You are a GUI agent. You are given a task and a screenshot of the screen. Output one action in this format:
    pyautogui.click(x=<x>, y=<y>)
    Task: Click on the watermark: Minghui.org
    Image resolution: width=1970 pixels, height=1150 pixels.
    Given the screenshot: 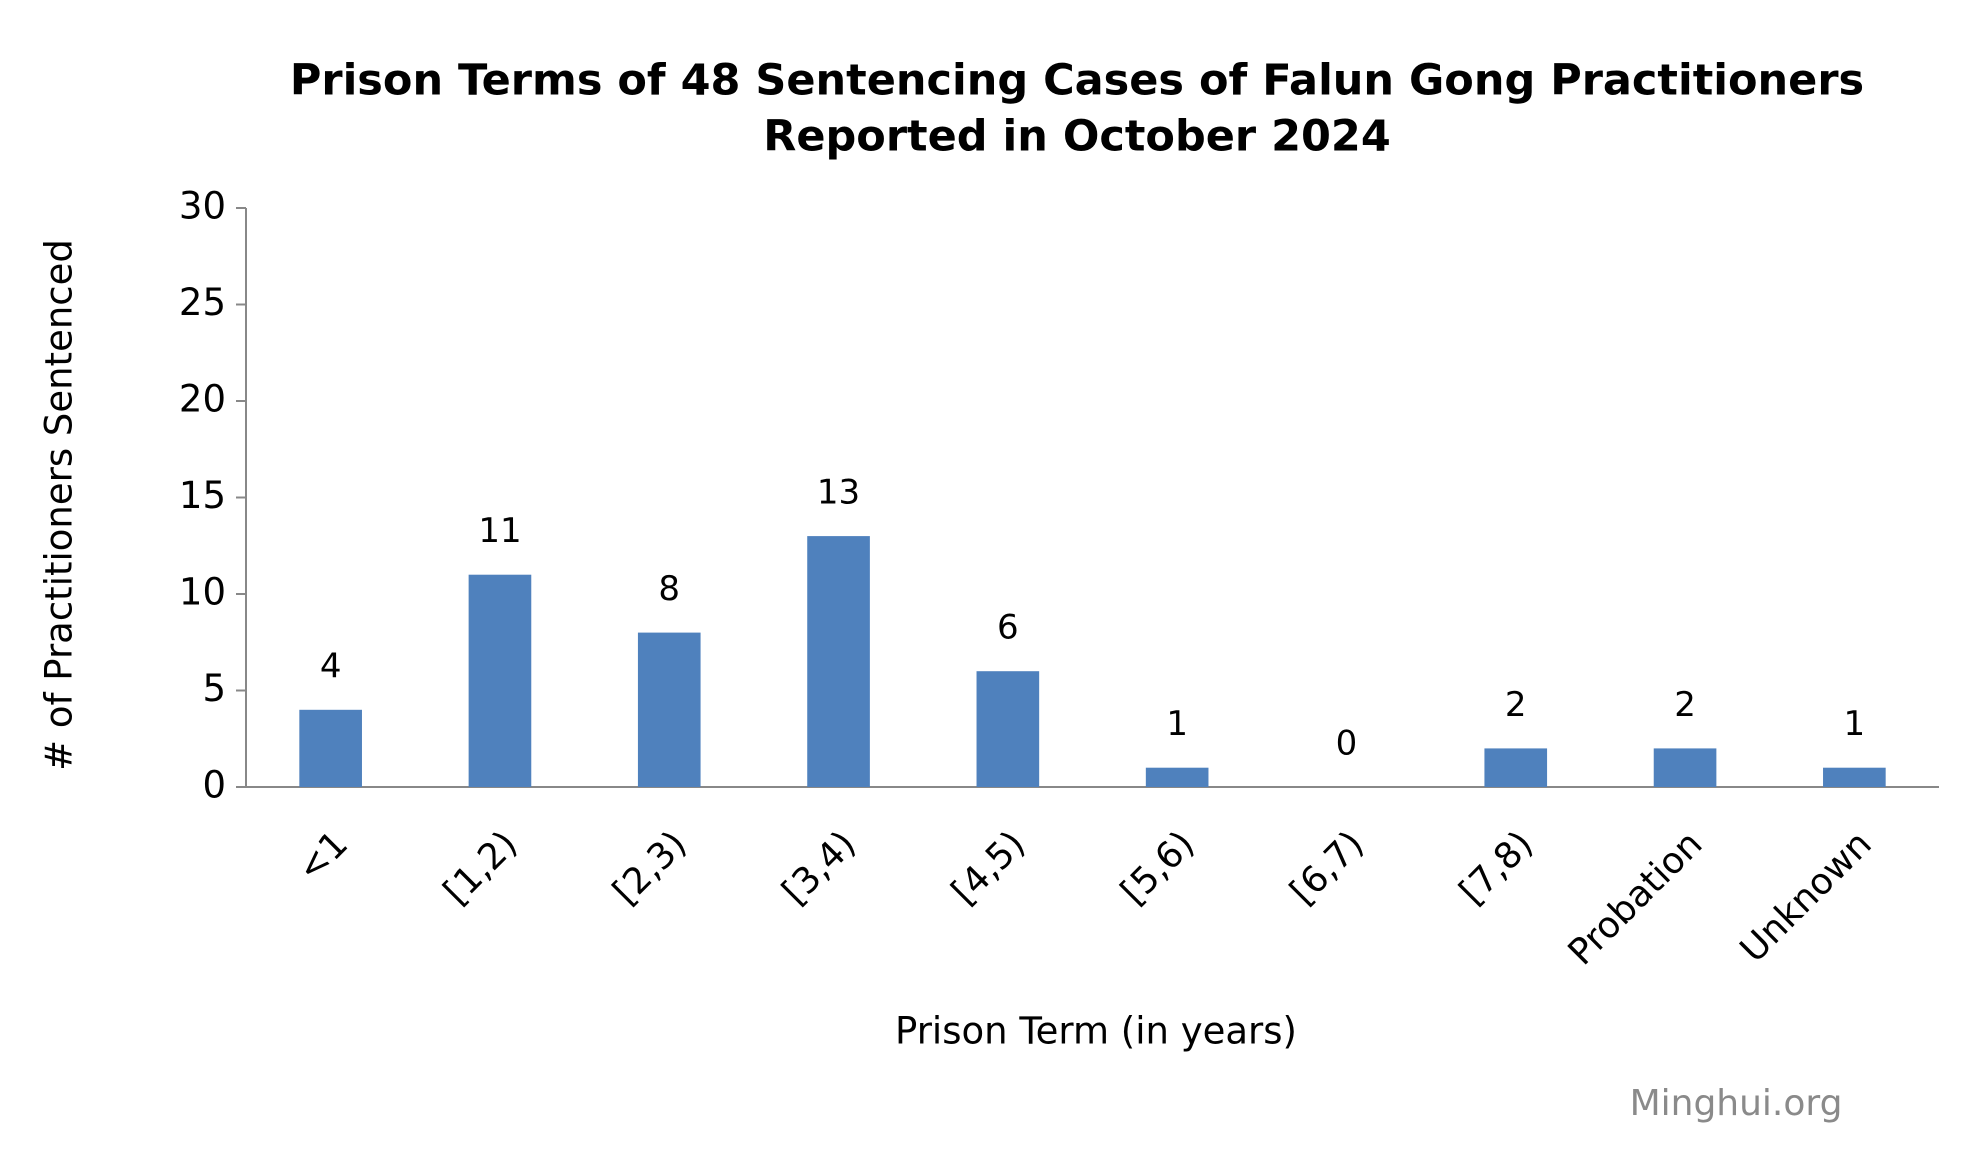 What is the action you would take?
    pyautogui.click(x=1736, y=1103)
    